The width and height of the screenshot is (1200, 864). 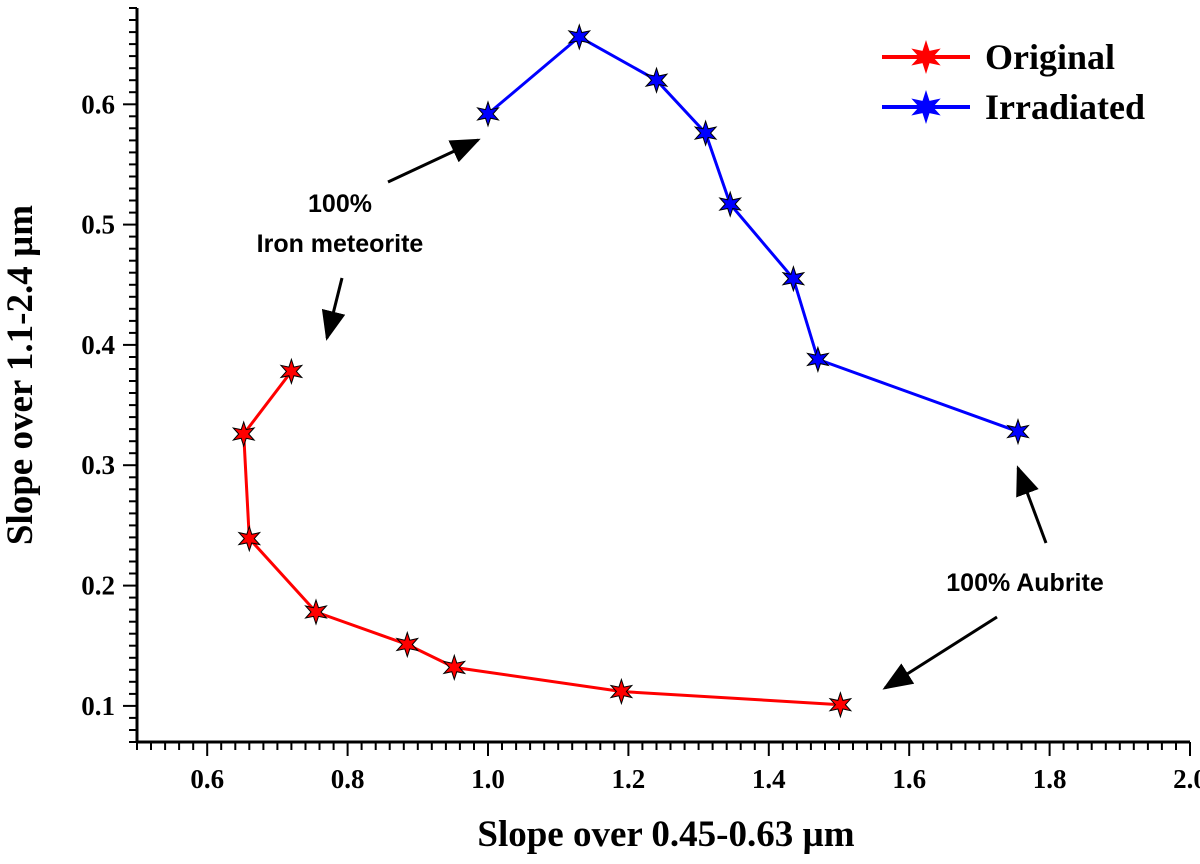 What do you see at coordinates (1186, 779) in the screenshot?
I see `x-tick-label: 2.0` at bounding box center [1186, 779].